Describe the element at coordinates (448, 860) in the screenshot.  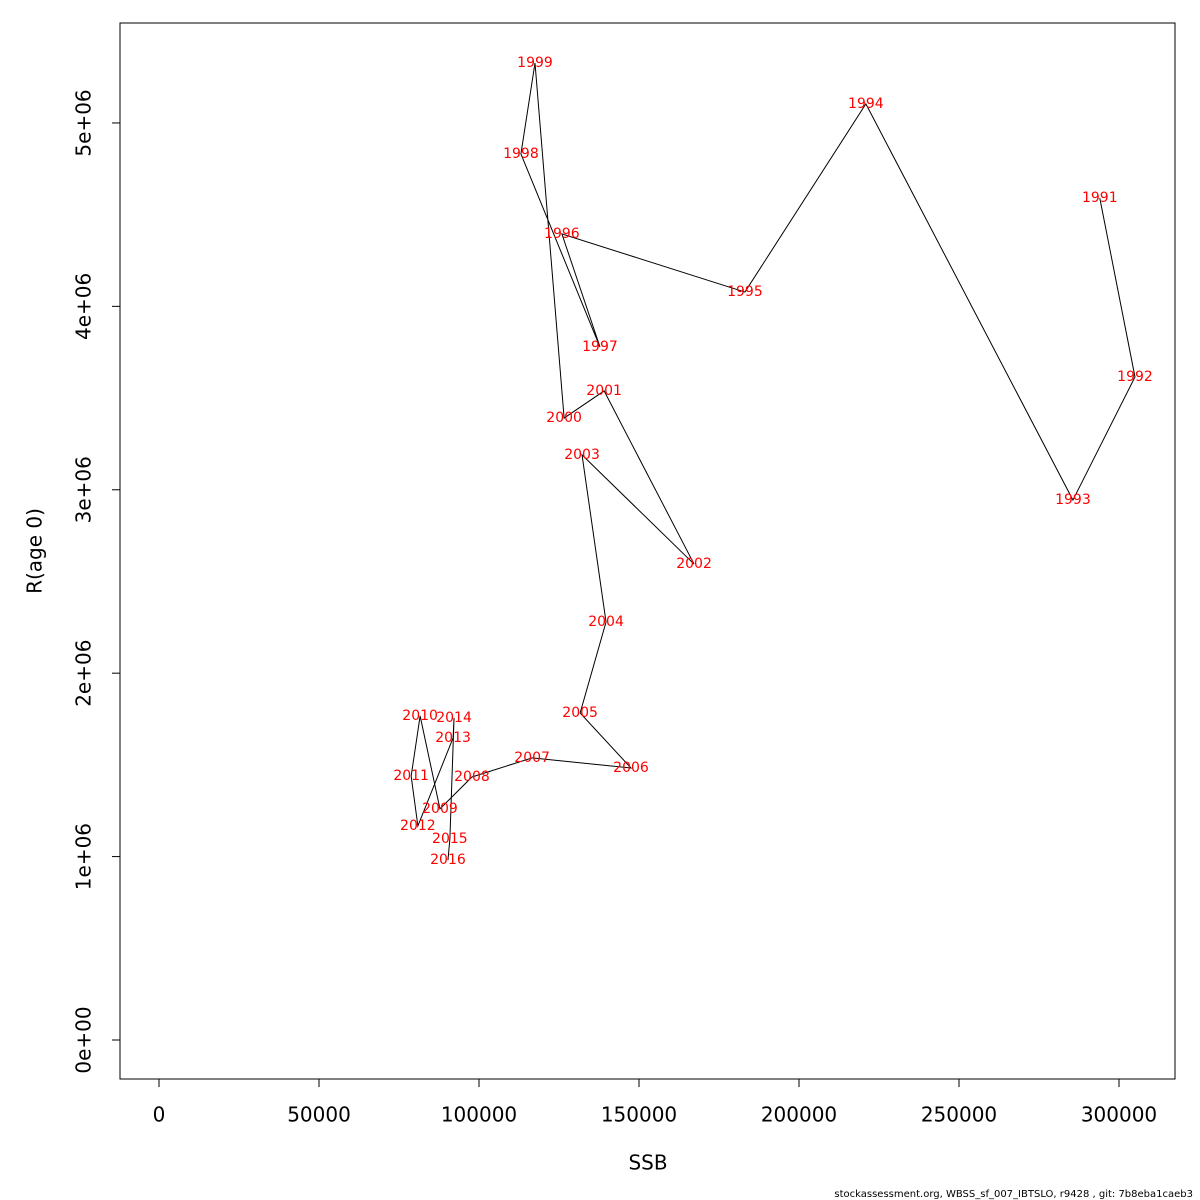
I see `year-label: 2016` at that location.